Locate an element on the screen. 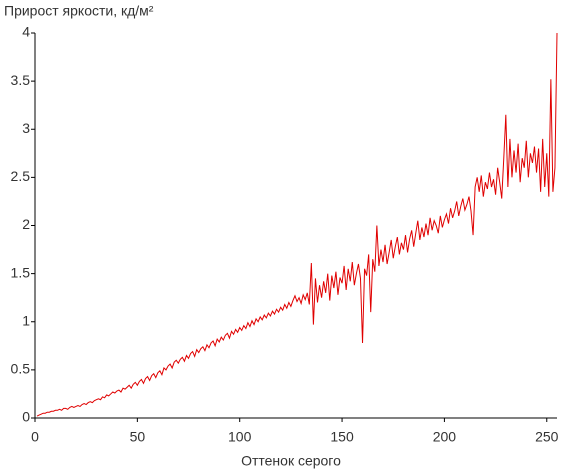 The image size is (561, 471). x-tick-label: 200 is located at coordinates (445, 437).